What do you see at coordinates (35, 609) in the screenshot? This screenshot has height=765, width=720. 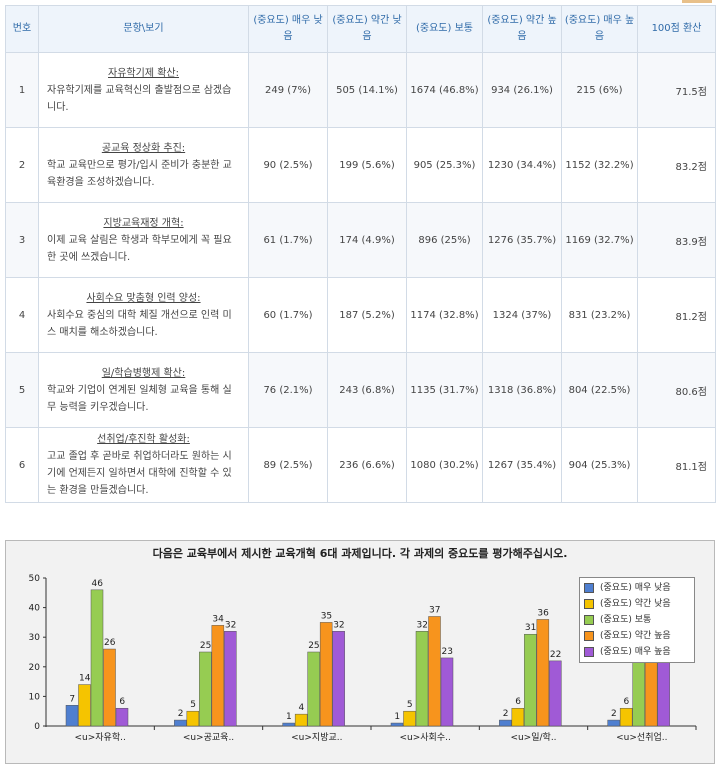 I see `y-tick-label: 40` at bounding box center [35, 609].